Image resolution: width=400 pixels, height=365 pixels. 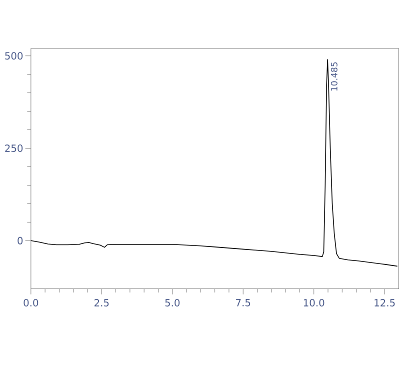 What do you see at coordinates (384, 303) in the screenshot?
I see `x-tick-label: 12.5` at bounding box center [384, 303].